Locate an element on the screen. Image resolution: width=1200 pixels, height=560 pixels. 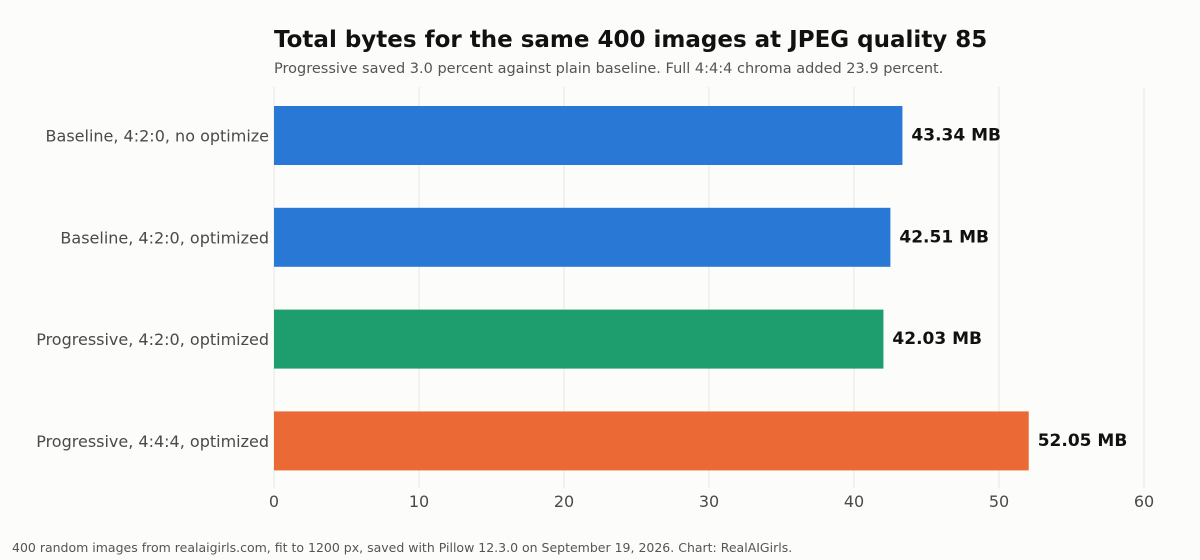
x-tick-label: 10 is located at coordinates (419, 501).